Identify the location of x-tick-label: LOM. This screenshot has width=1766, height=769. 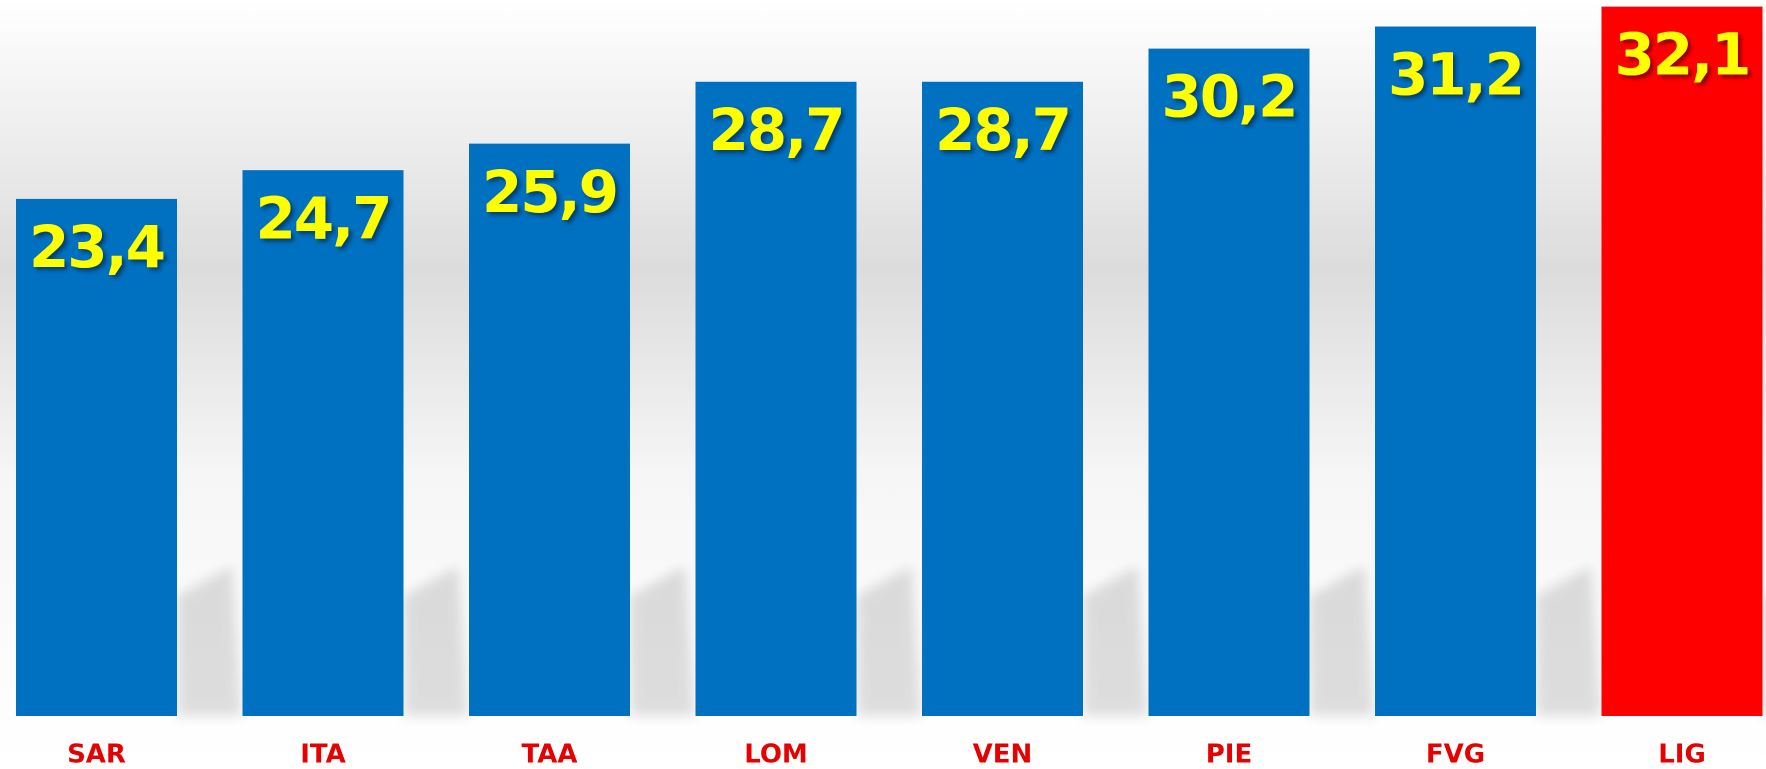
(776, 754).